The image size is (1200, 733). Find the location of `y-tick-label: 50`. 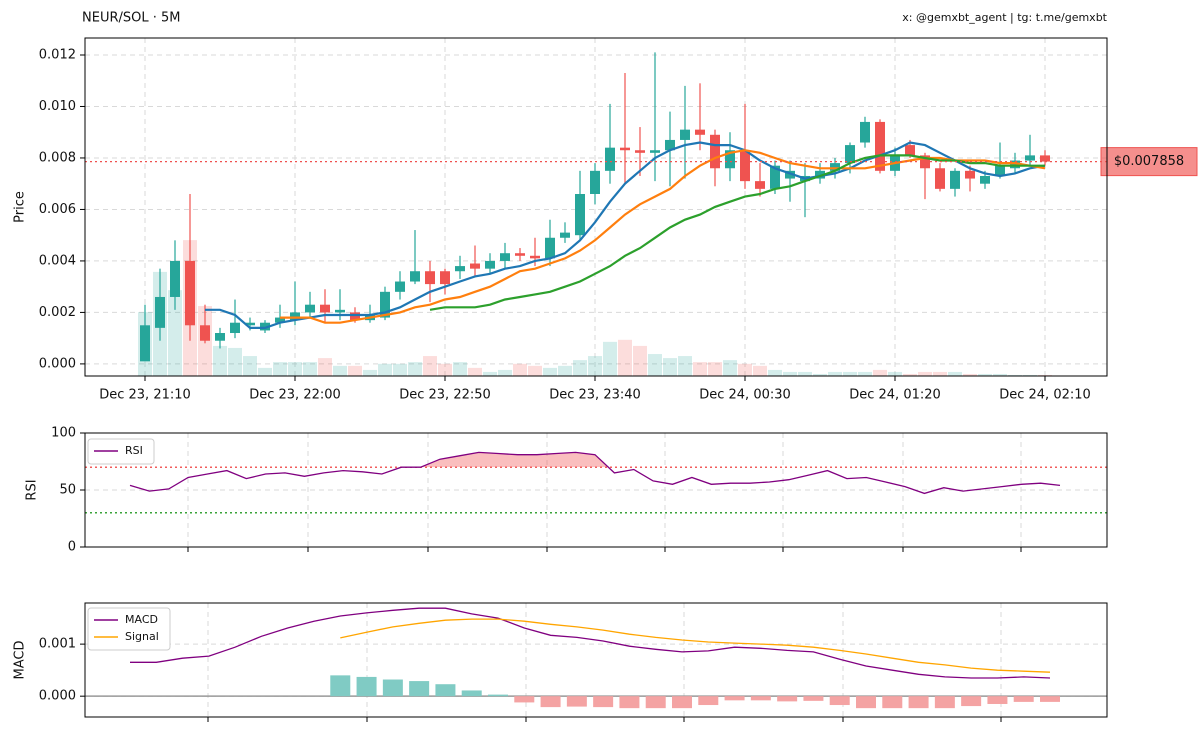

y-tick-label: 50 is located at coordinates (67, 490).